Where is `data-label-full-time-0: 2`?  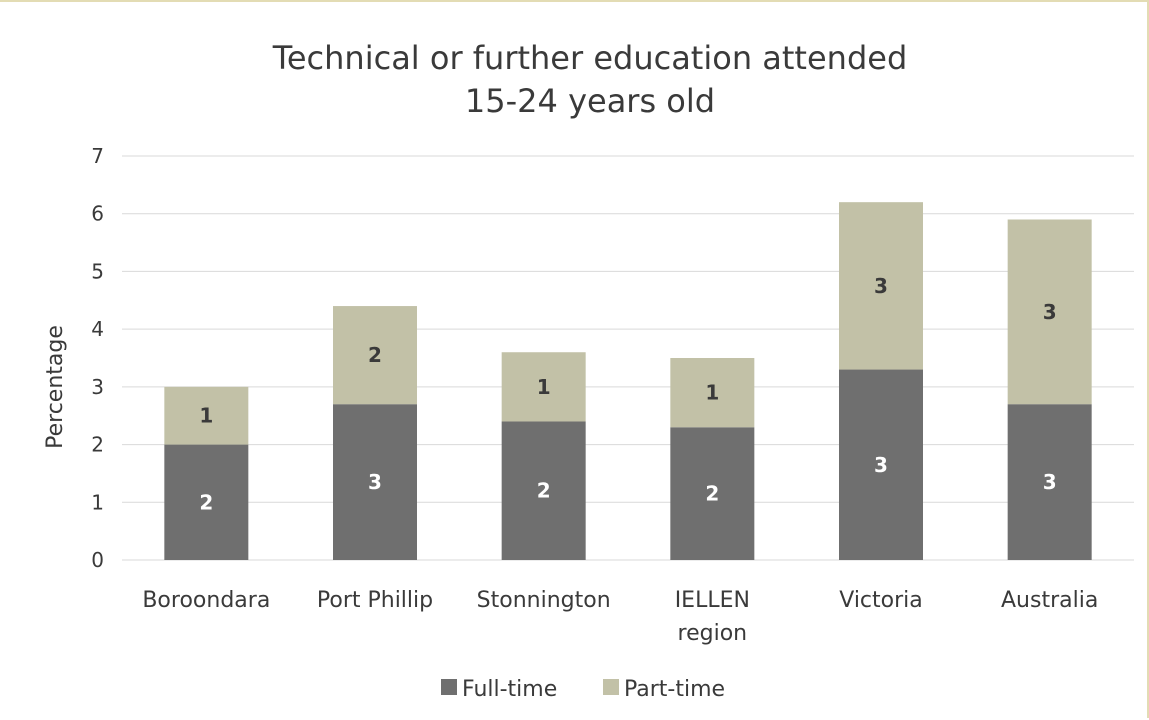 data-label-full-time-0: 2 is located at coordinates (206, 502).